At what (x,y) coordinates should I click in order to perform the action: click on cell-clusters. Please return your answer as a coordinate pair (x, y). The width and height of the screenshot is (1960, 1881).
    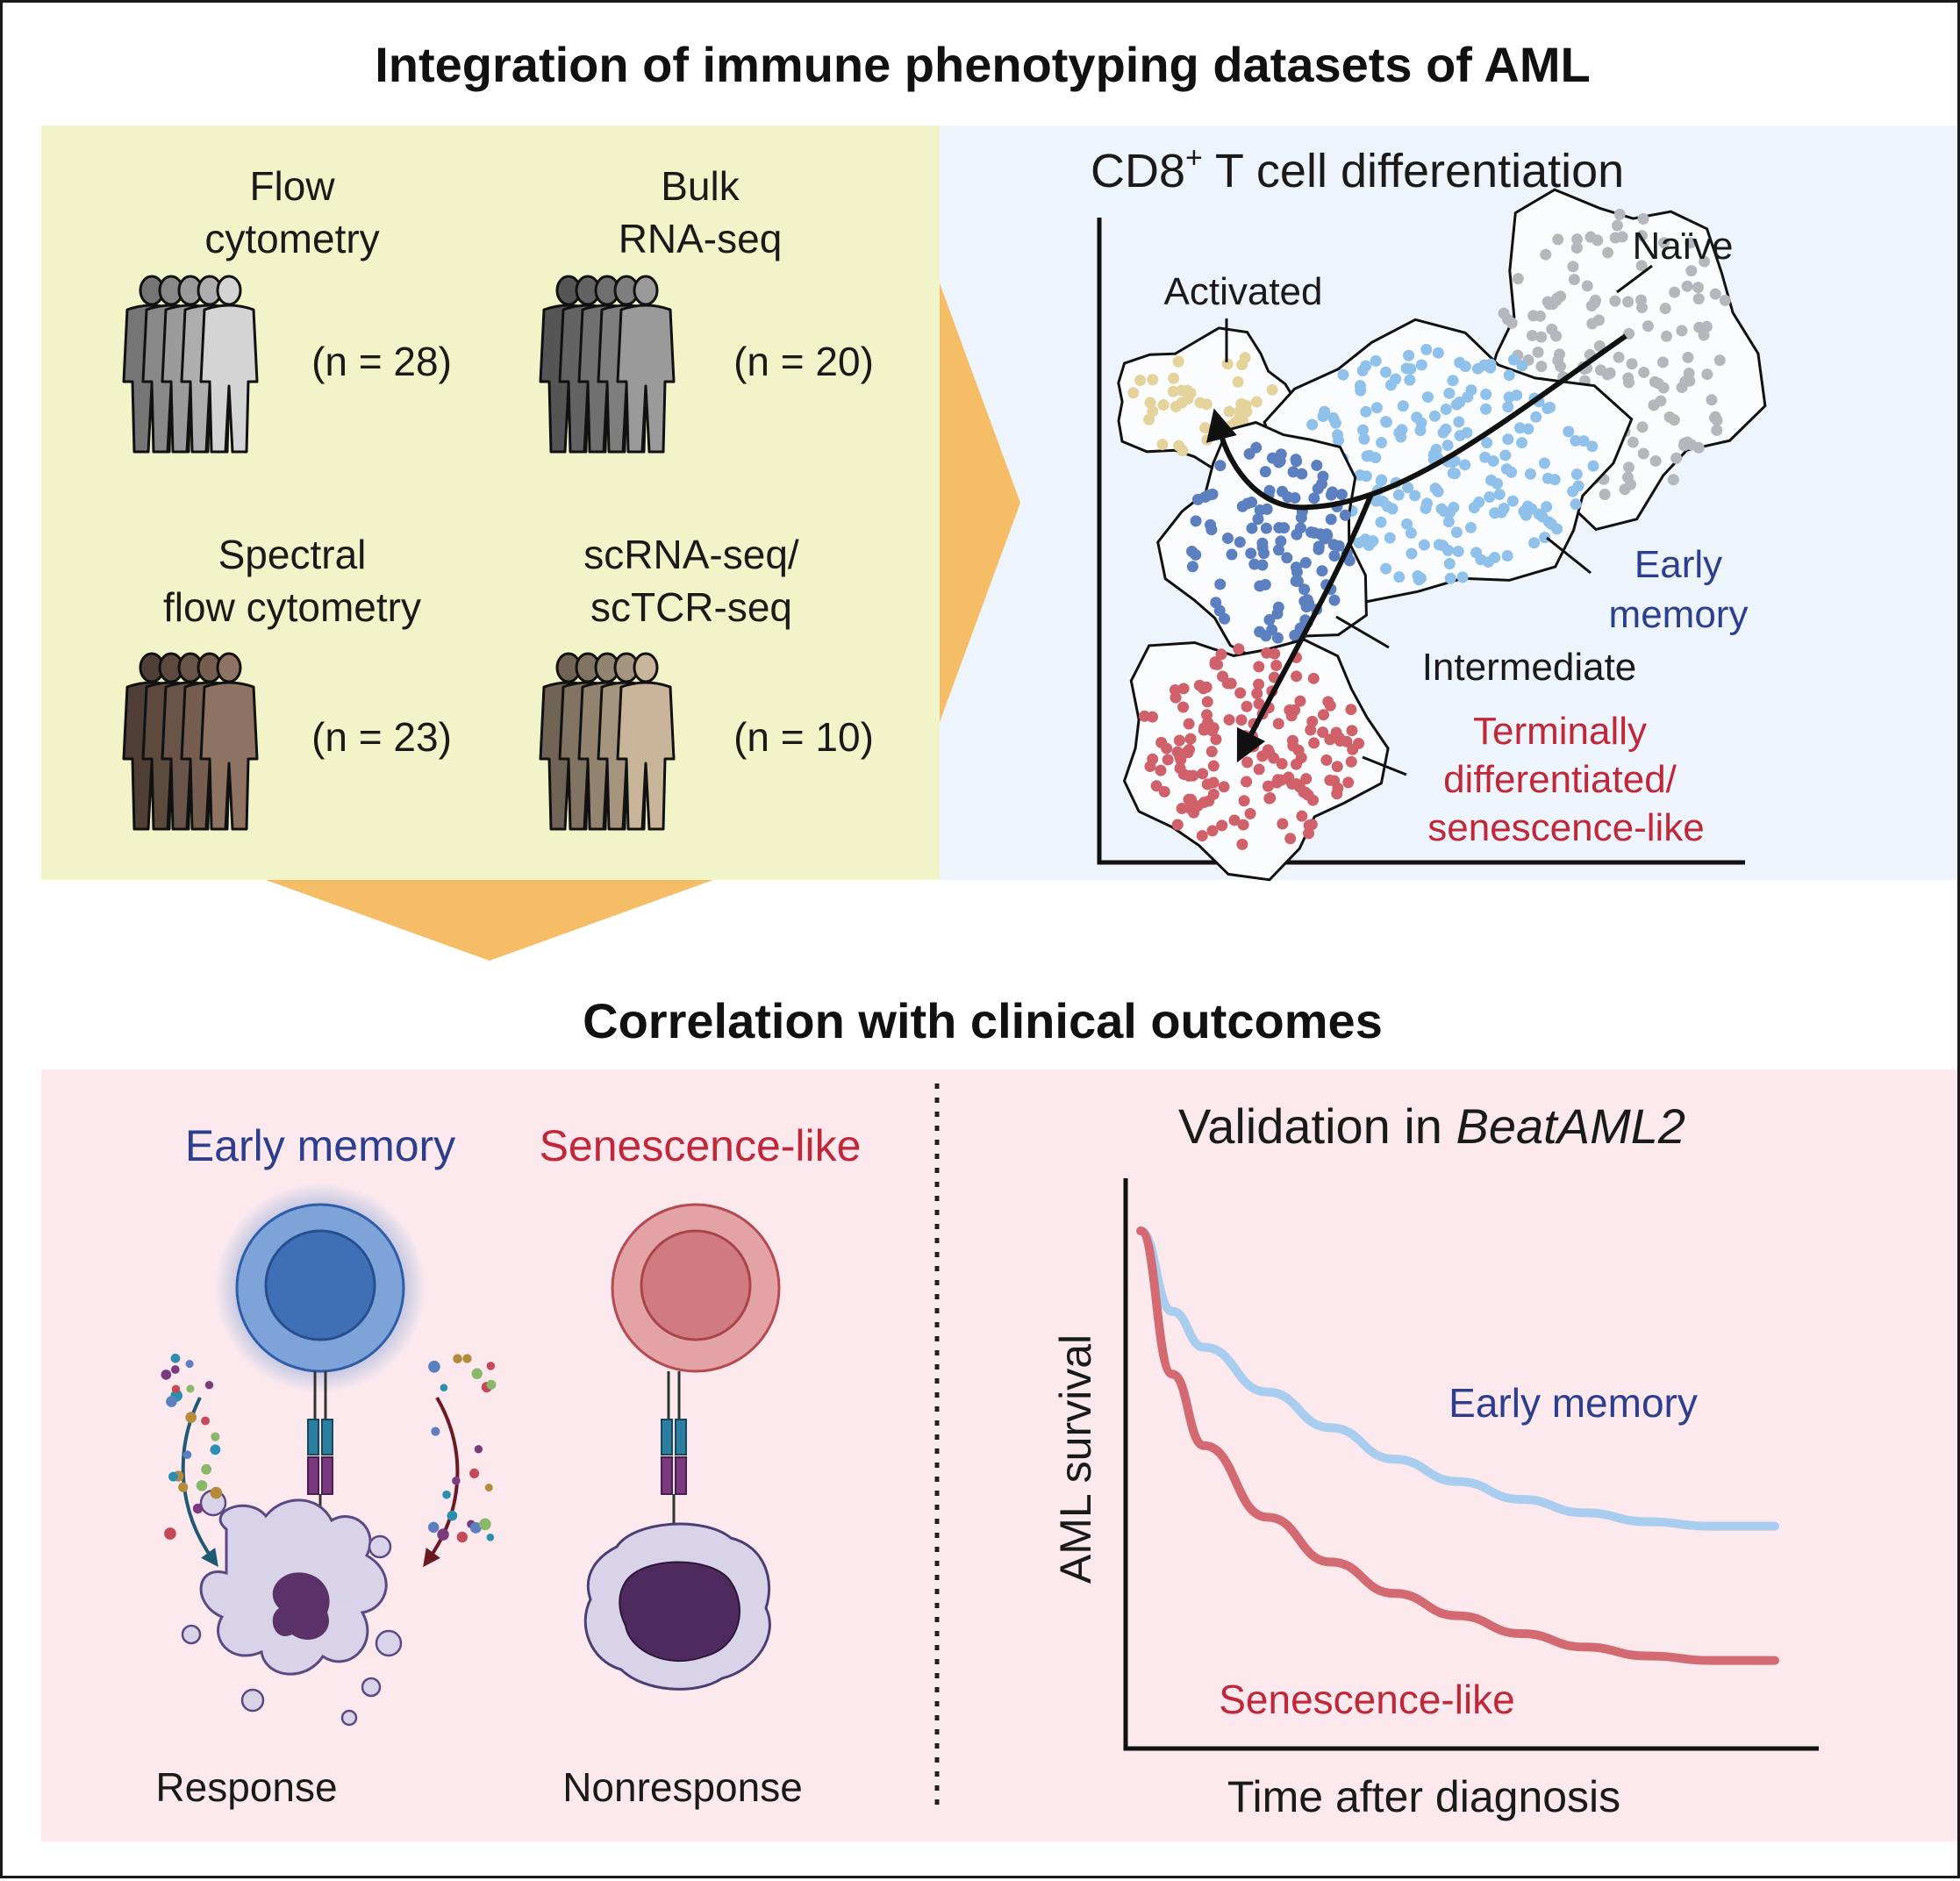
    Looking at the image, I should click on (1442, 535).